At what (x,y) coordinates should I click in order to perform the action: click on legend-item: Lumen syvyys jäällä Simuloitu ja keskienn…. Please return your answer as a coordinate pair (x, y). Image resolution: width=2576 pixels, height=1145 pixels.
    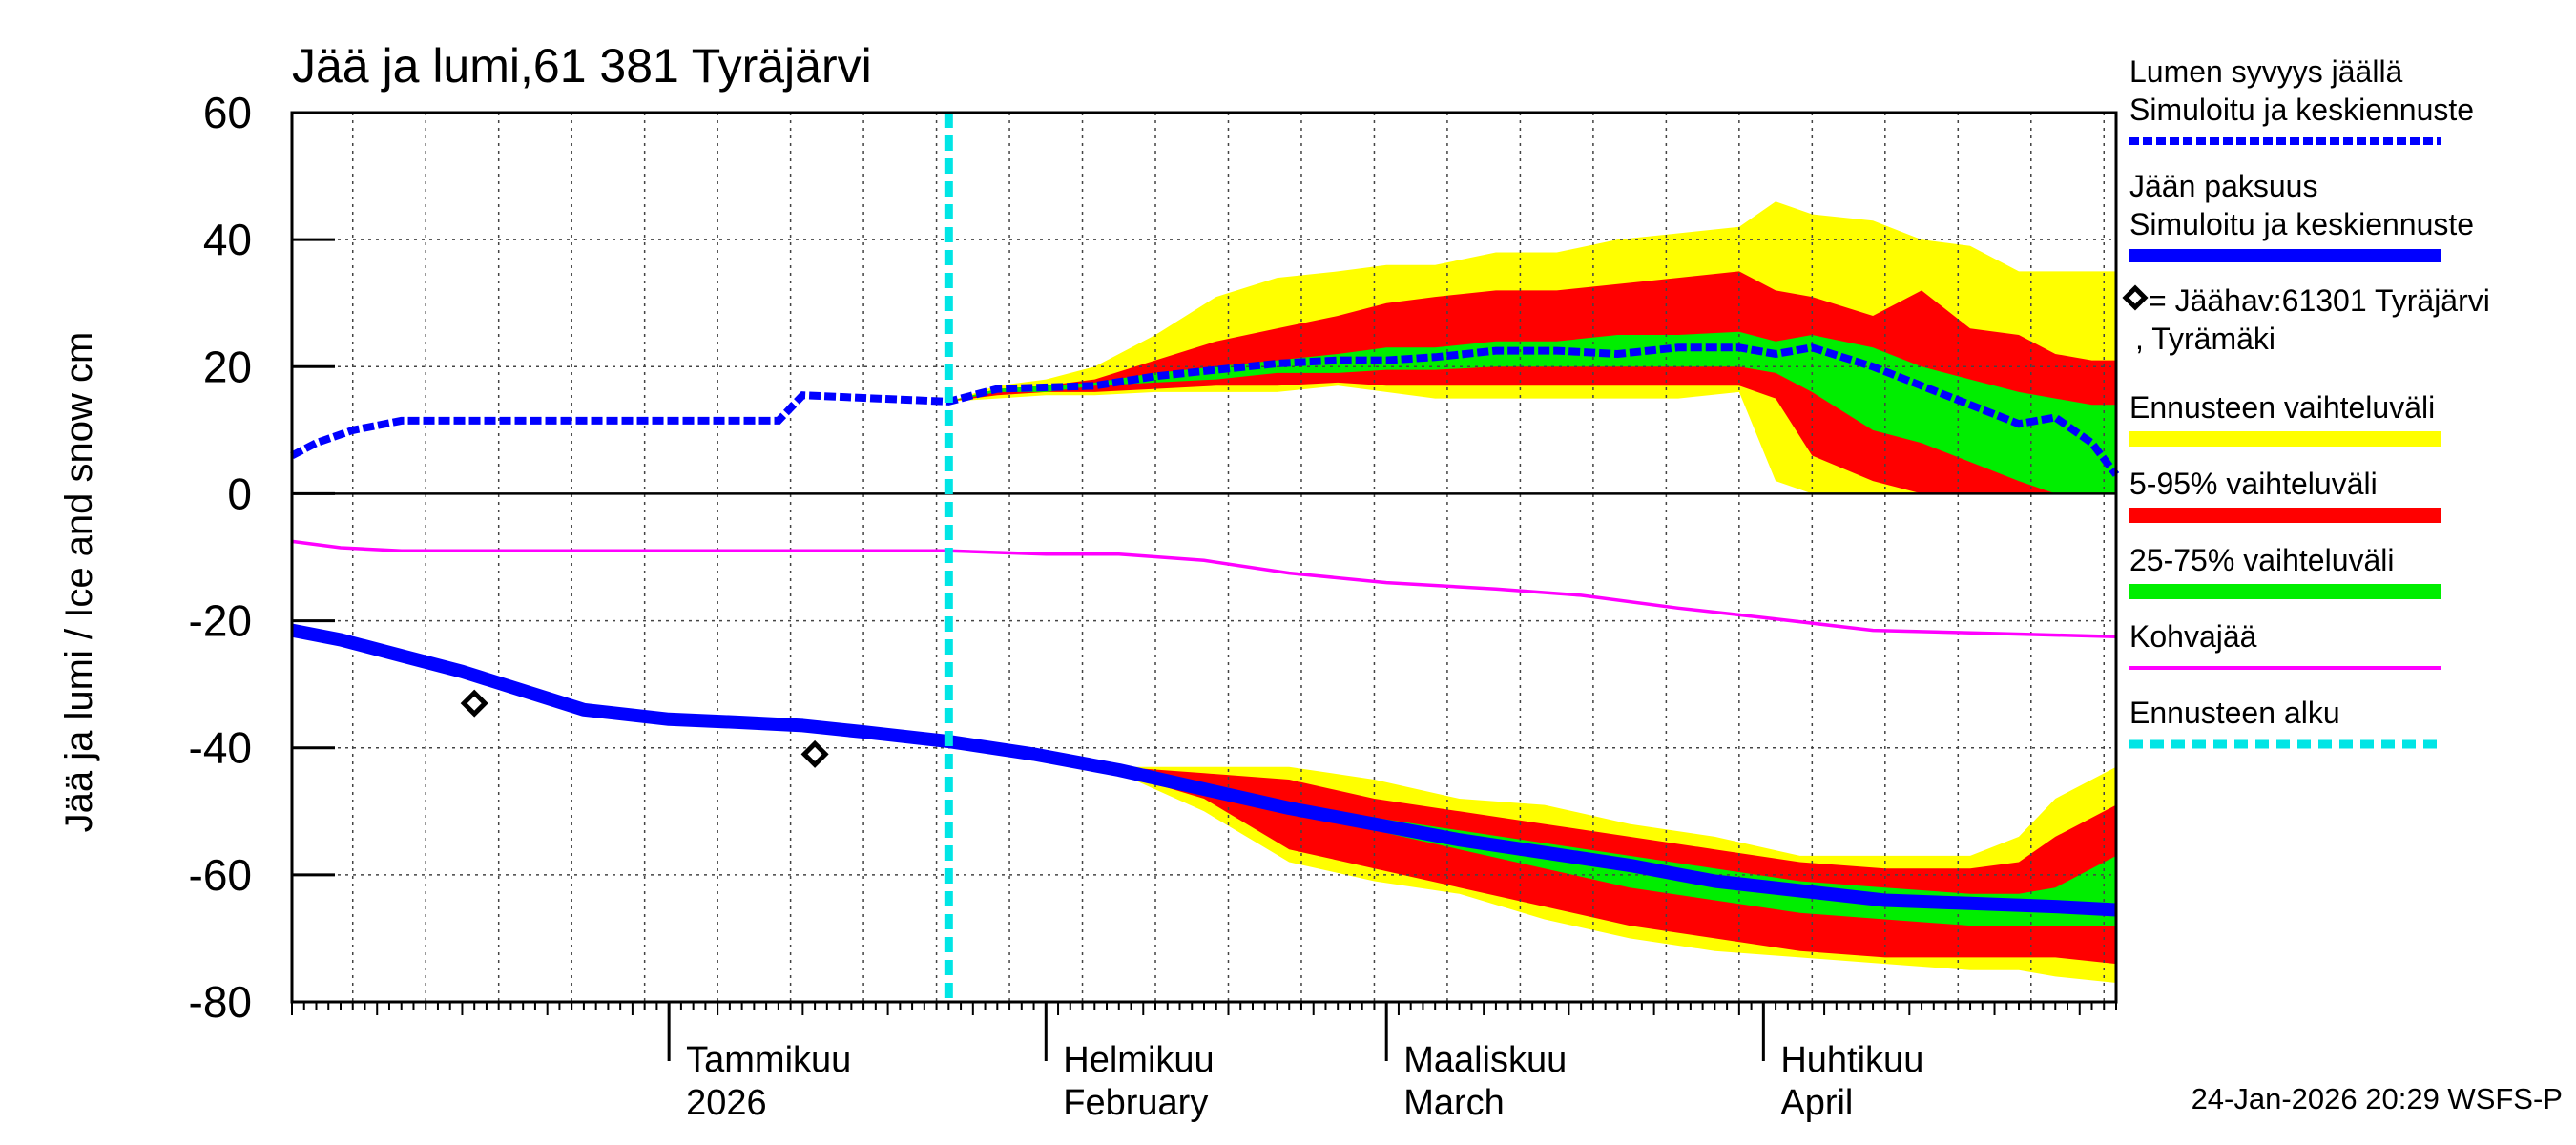
    Looking at the image, I should click on (2301, 99).